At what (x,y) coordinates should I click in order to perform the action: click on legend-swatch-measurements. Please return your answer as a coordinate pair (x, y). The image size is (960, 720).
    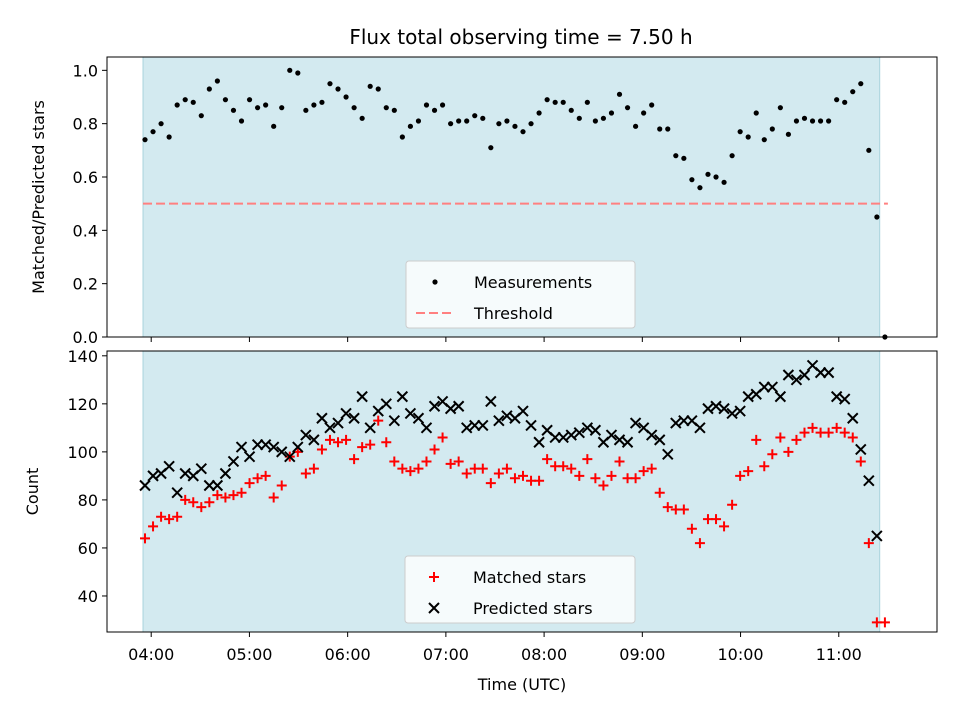
    Looking at the image, I should click on (435, 282).